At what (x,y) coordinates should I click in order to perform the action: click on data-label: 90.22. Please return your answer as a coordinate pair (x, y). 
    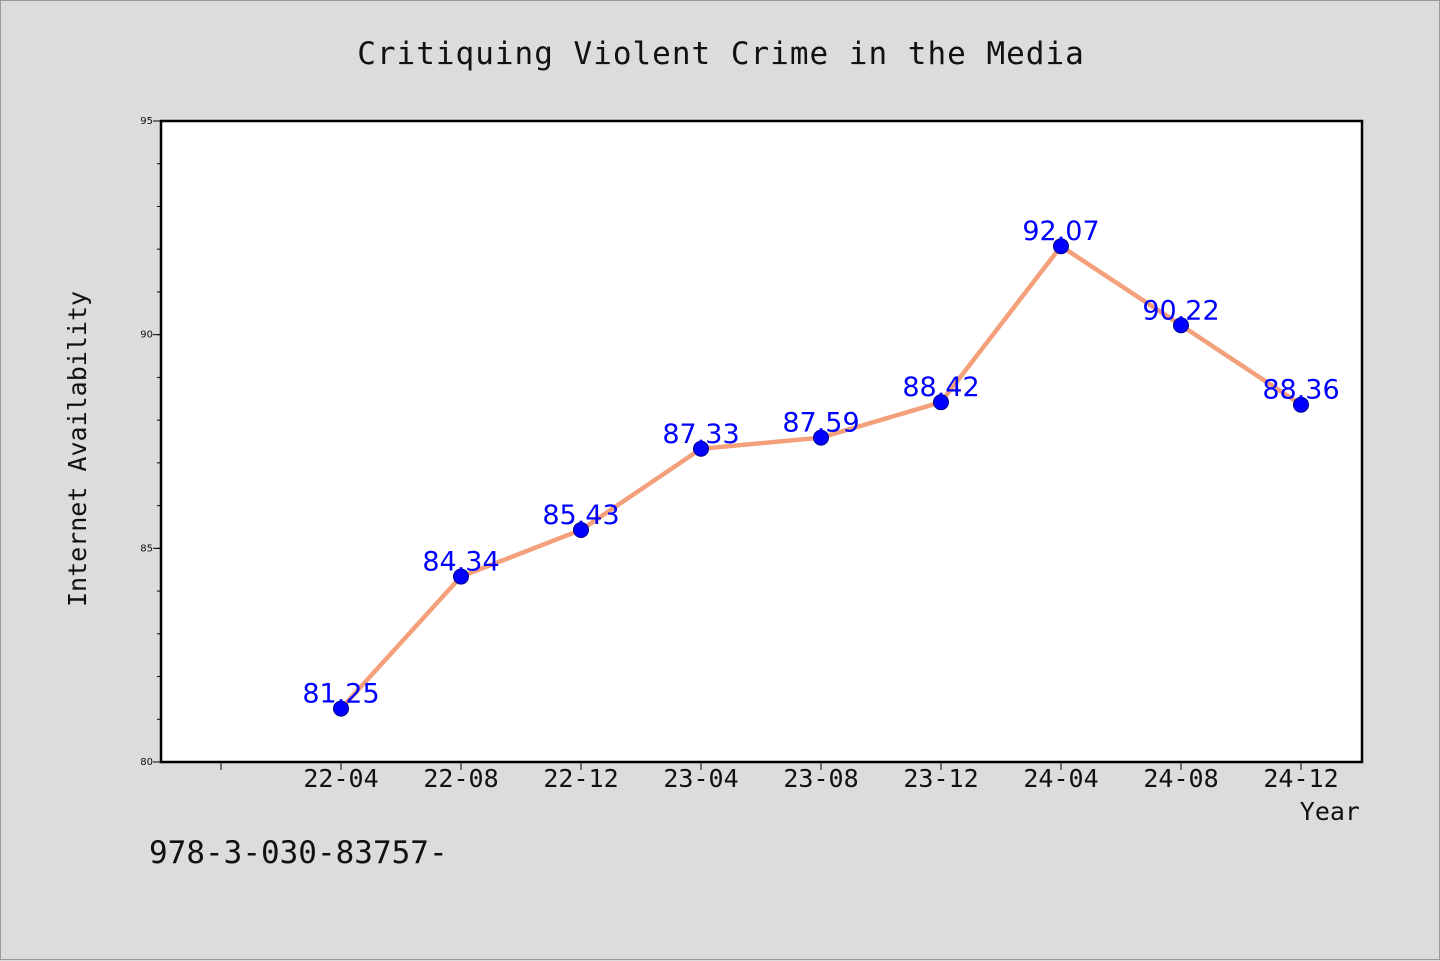
    Looking at the image, I should click on (1180, 310).